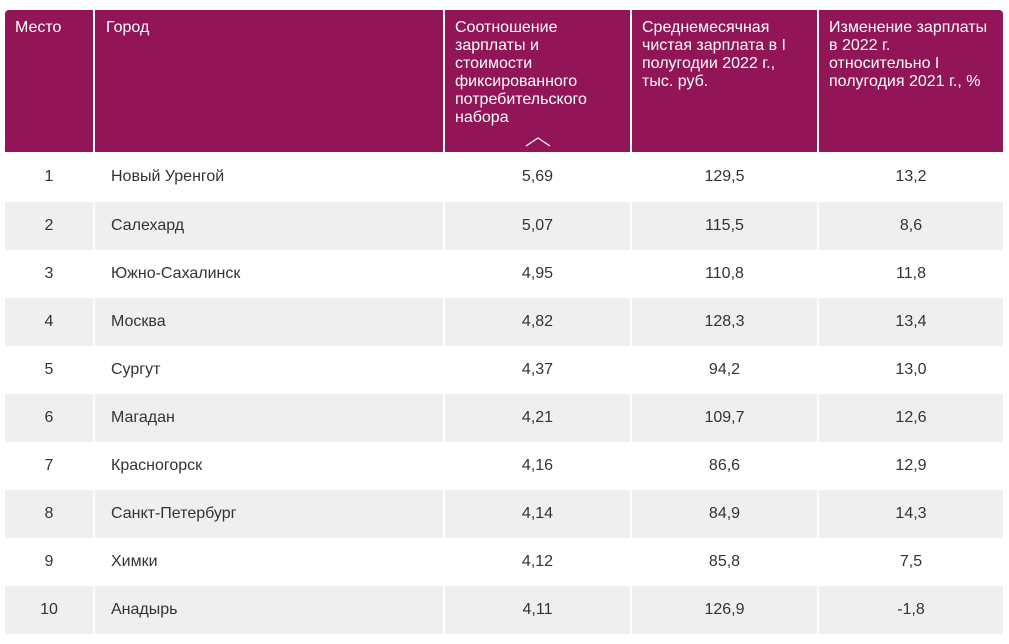 This screenshot has height=644, width=1009. I want to click on column-header-city: Город, so click(269, 81).